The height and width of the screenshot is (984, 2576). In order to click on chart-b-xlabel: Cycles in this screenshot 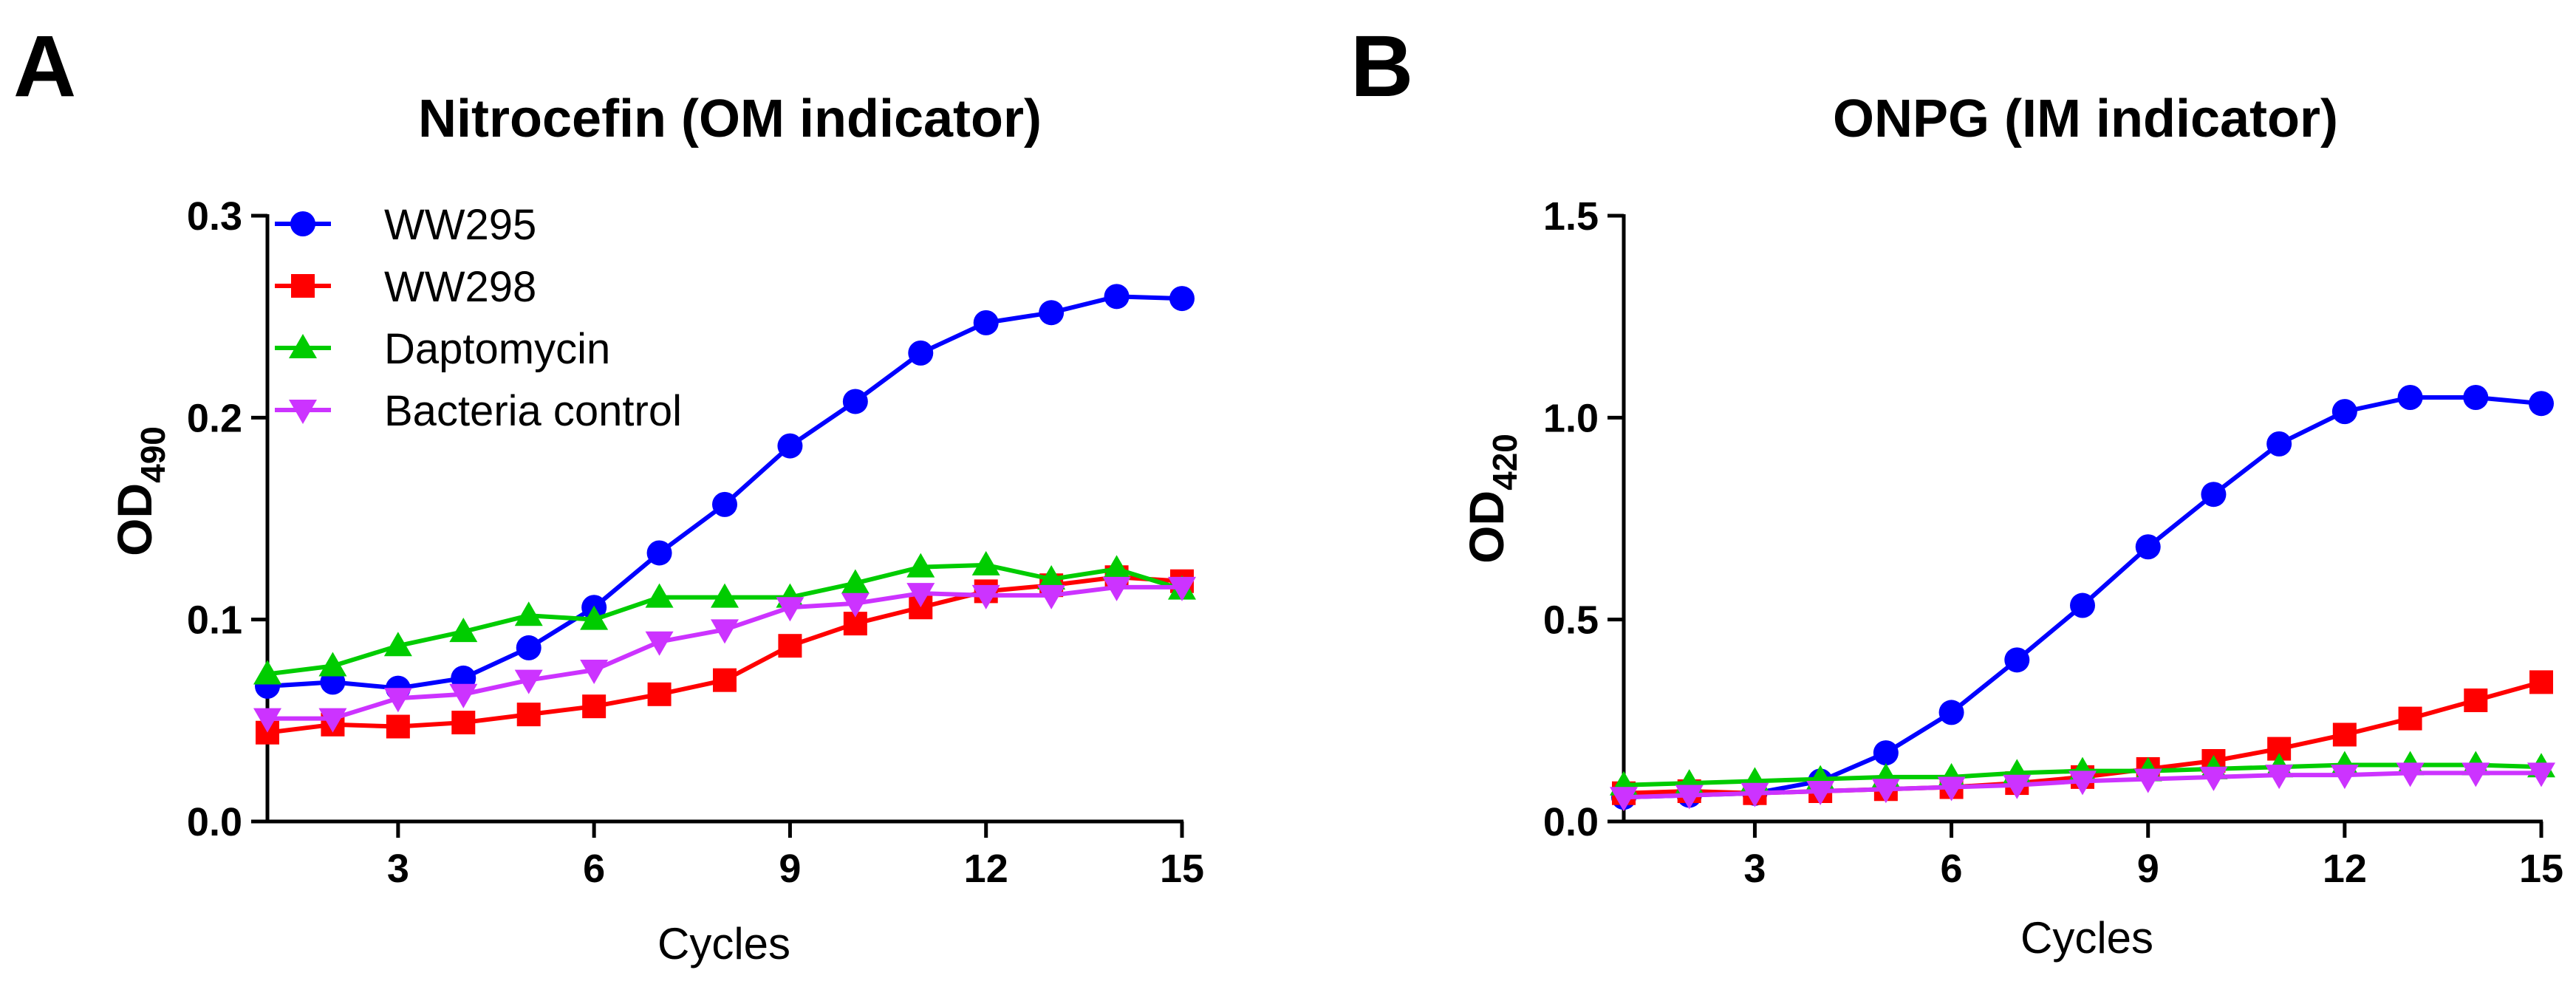, I will do `click(2087, 938)`.